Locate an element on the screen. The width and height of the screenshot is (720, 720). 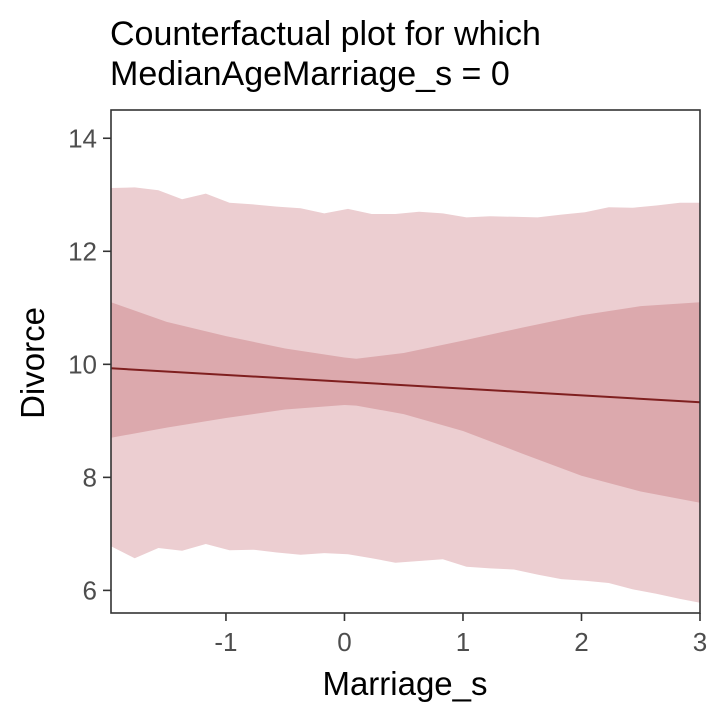
x-axis-title: Marriage_s is located at coordinates (404, 683).